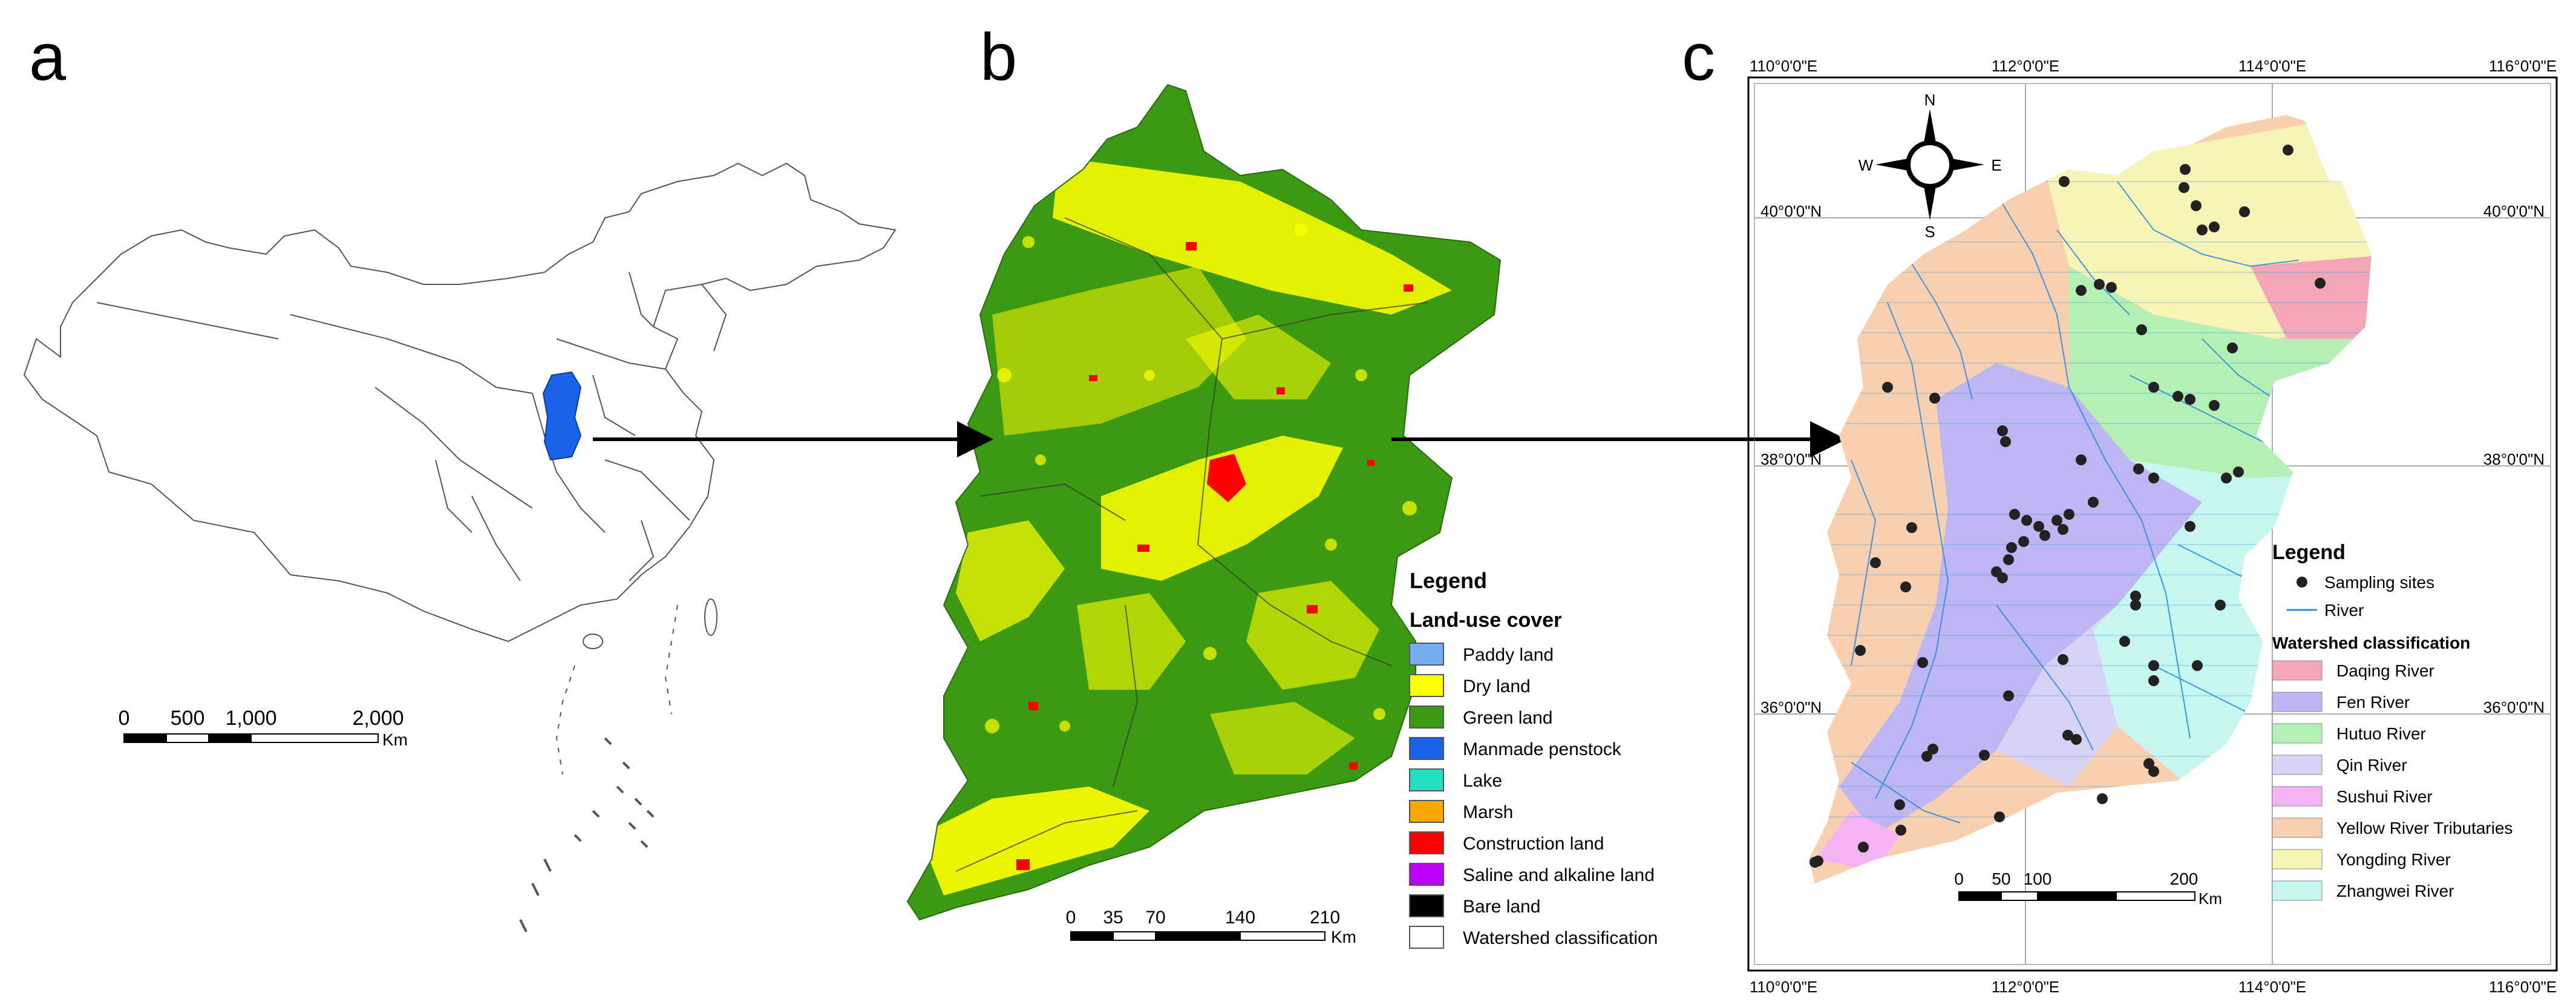 The width and height of the screenshot is (2576, 1002). I want to click on lon-top-3: 116°0'0"E, so click(2523, 66).